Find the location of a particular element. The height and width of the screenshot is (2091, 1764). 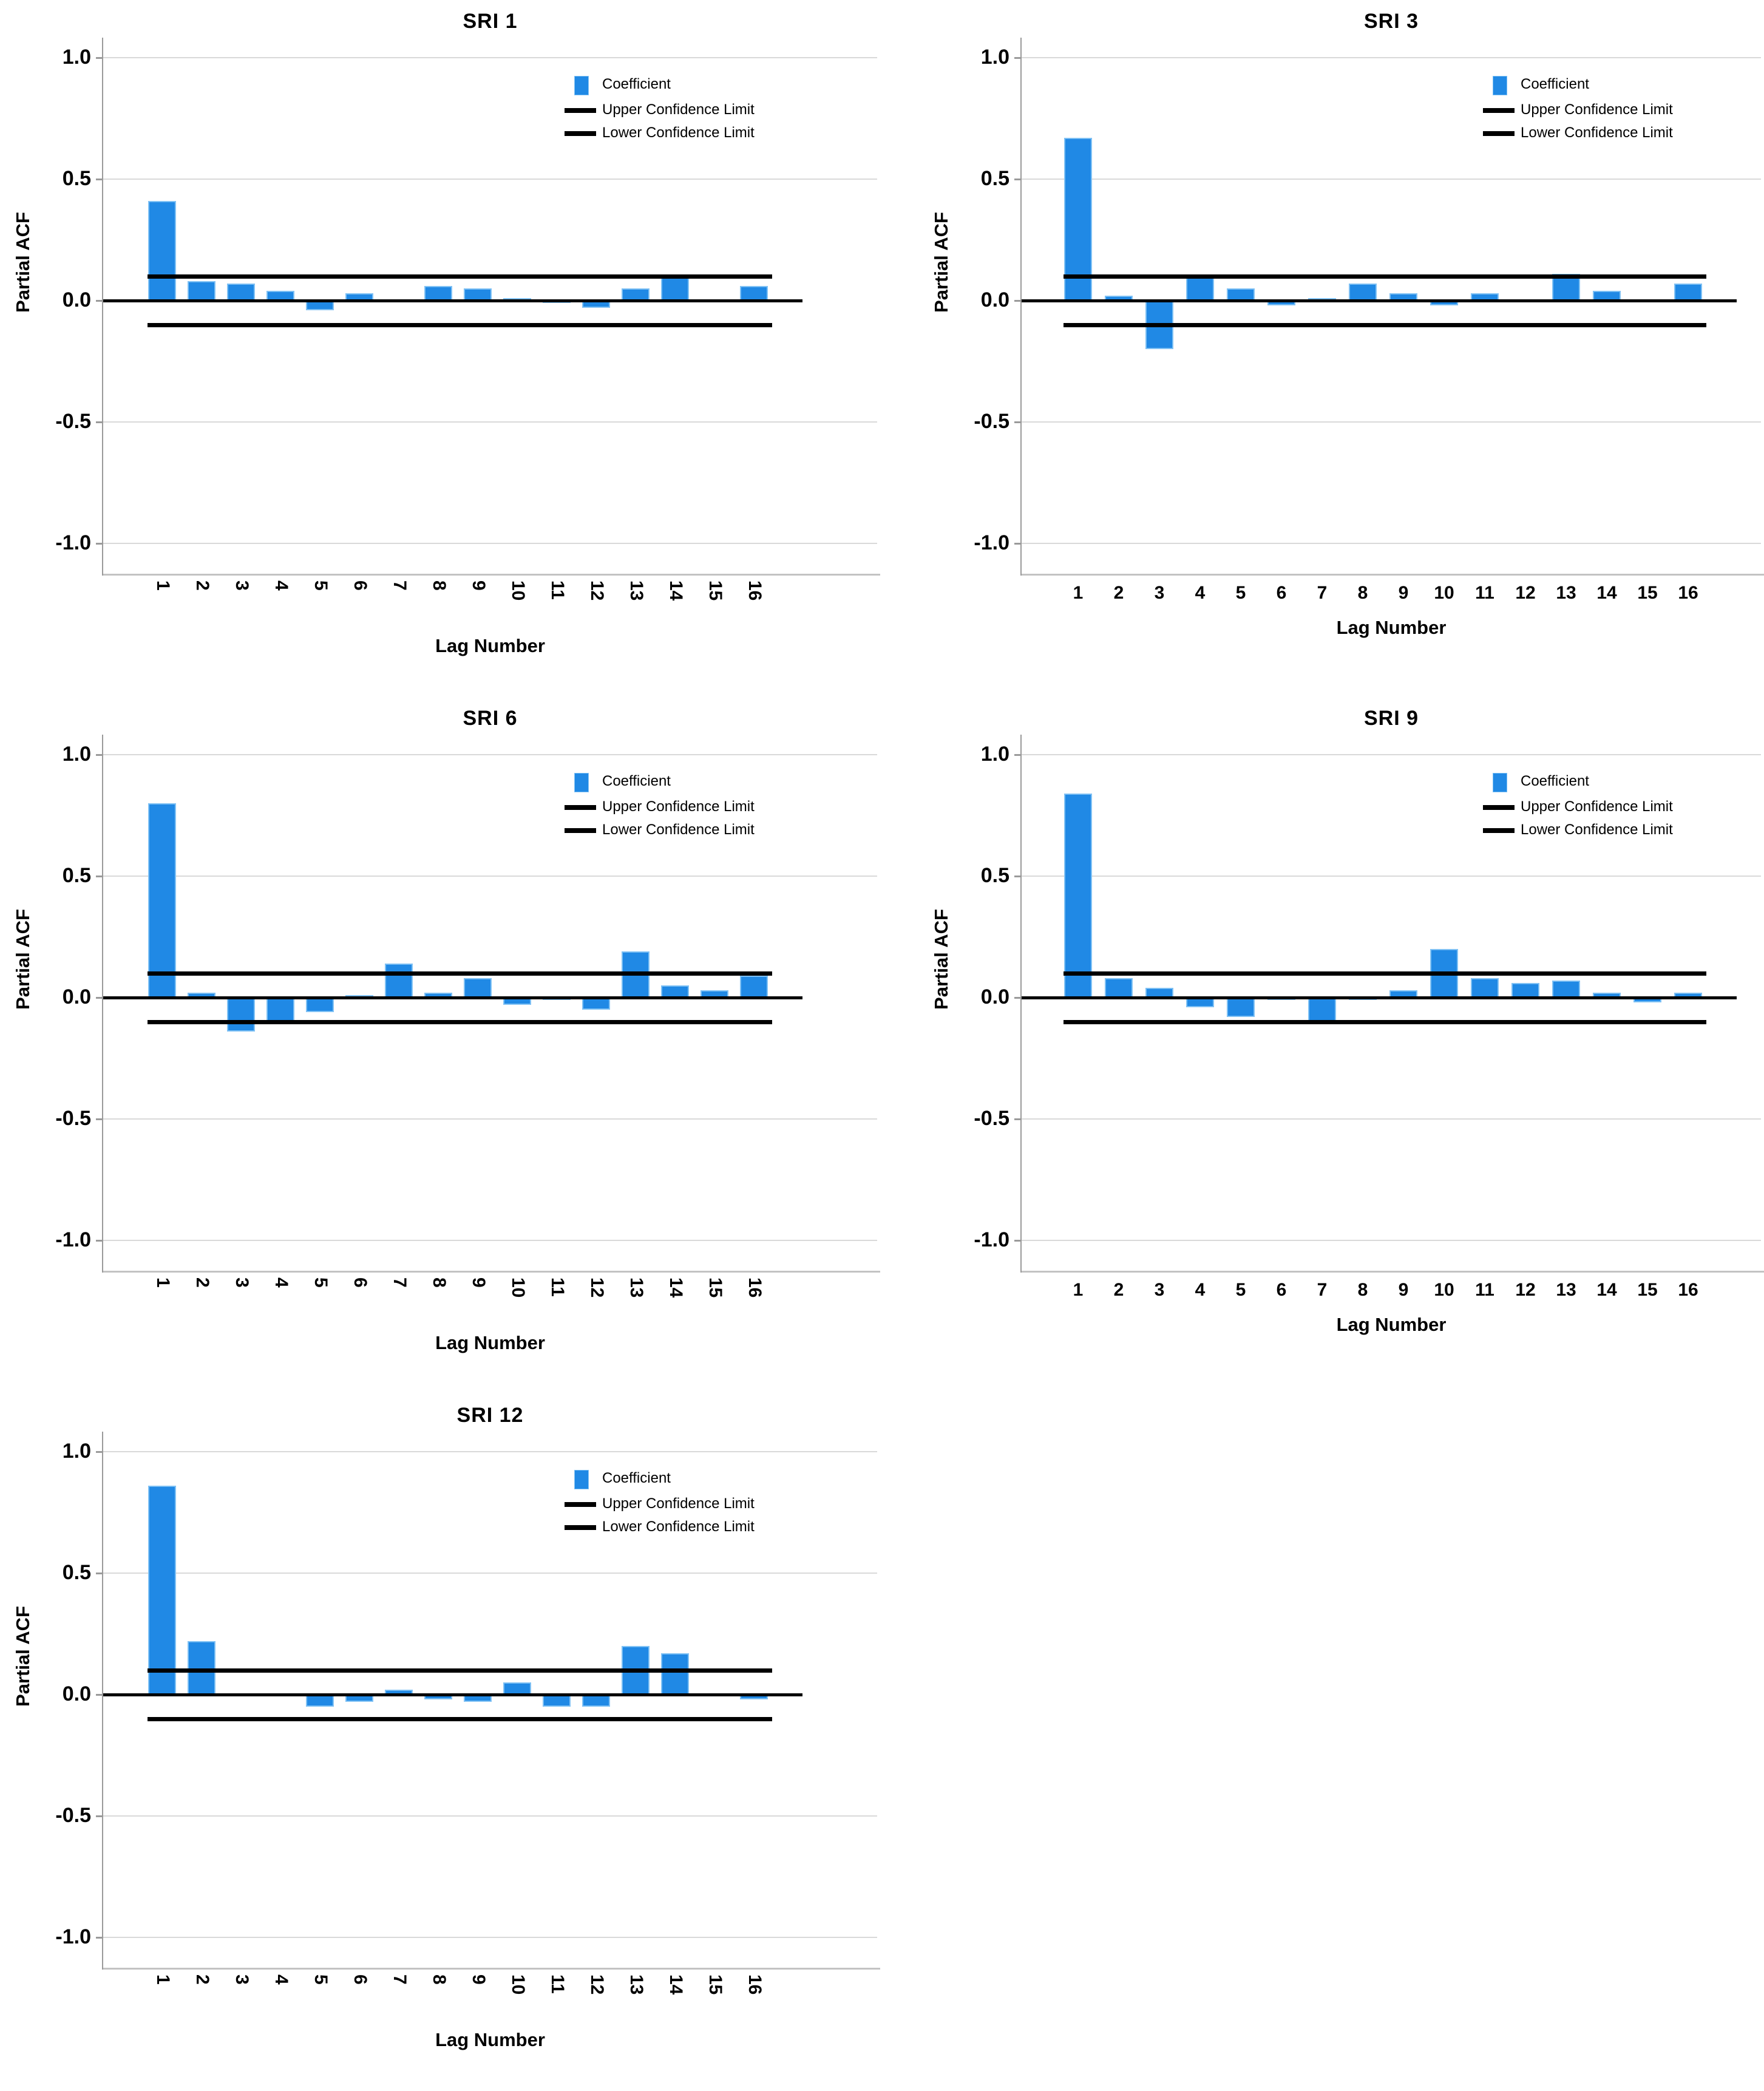

chart-title: SRI 9 is located at coordinates (1391, 718).